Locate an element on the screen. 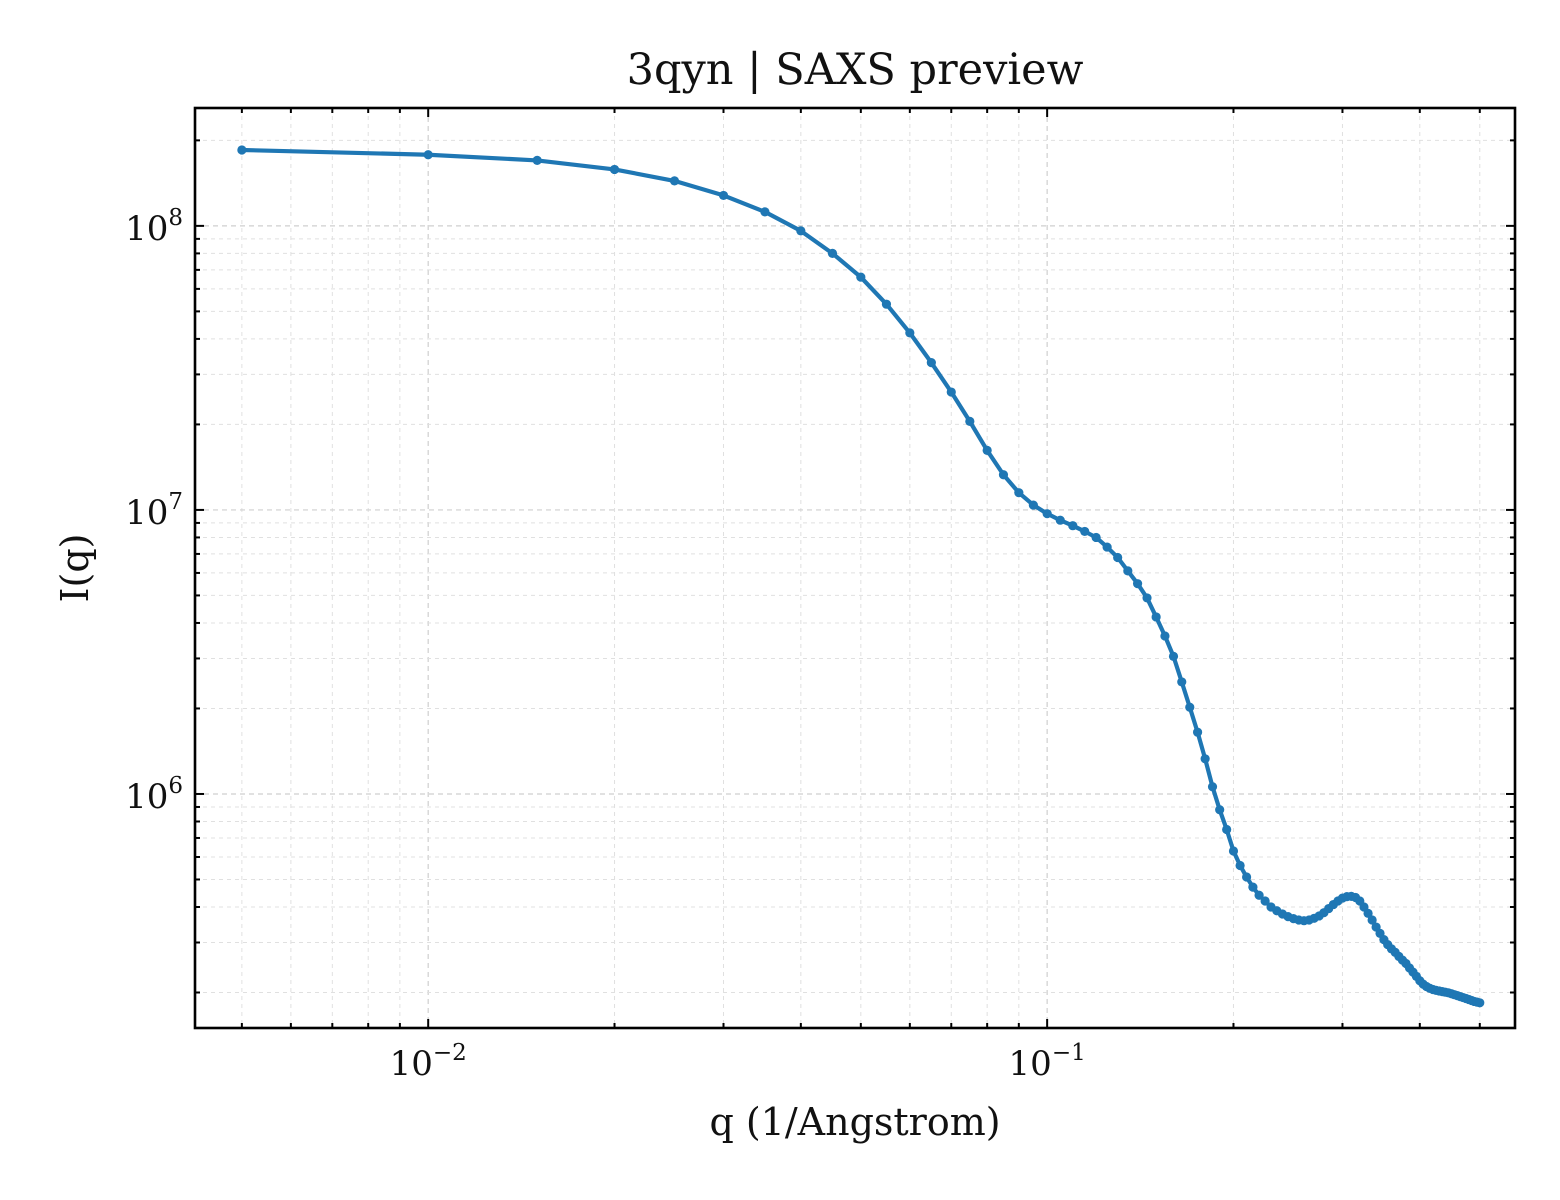 The width and height of the screenshot is (1560, 1200). chart-title: 3qyn | SAXS preview is located at coordinates (855, 70).